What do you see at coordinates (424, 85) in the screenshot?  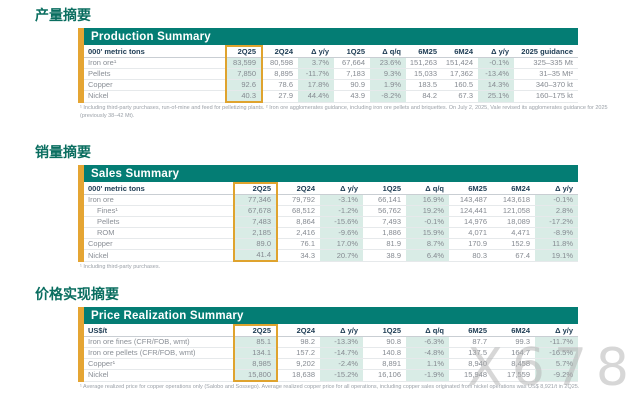 I see `value-cell: 183.5` at bounding box center [424, 85].